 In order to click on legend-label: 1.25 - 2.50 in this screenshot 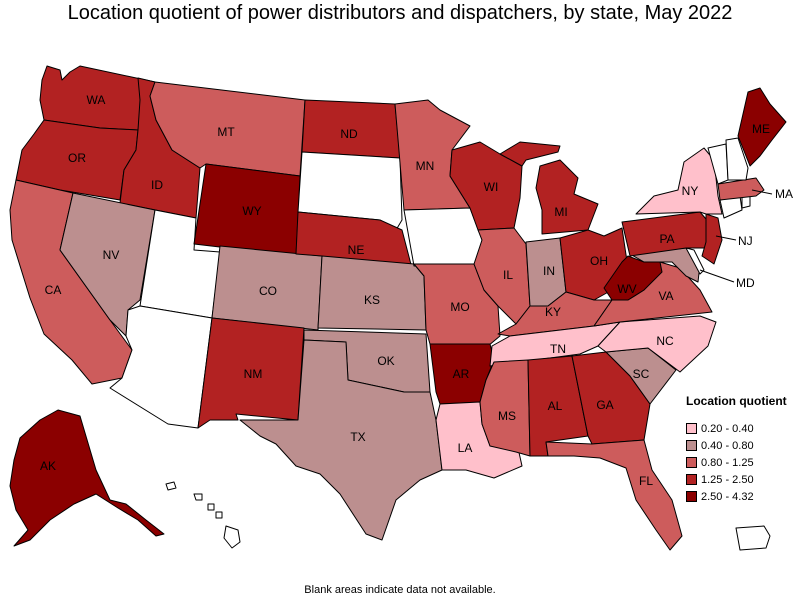, I will do `click(727, 479)`.